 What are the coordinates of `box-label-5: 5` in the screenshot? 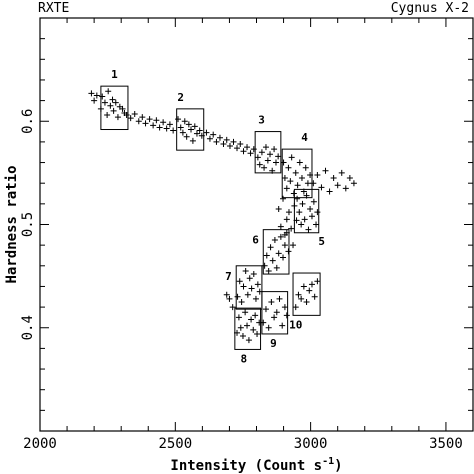 It's located at (321, 241).